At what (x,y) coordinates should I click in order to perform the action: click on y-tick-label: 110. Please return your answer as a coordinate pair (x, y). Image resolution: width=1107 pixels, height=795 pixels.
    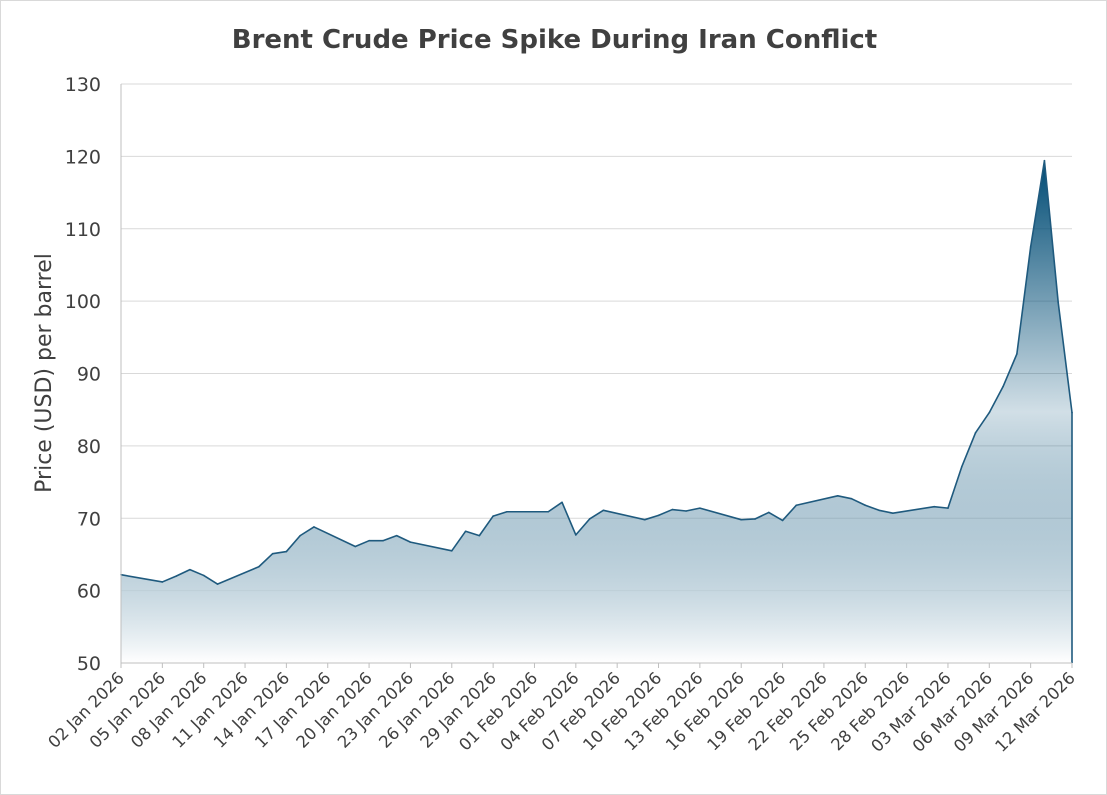
    Looking at the image, I should click on (83, 230).